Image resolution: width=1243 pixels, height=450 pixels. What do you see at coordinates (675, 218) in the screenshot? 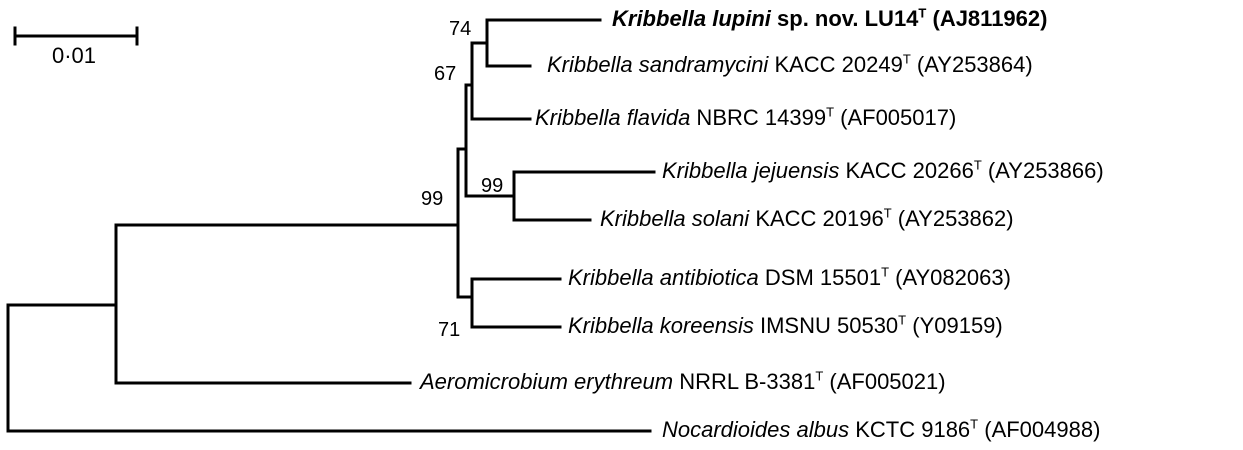
I see `taxon-name: Kribbella solani` at bounding box center [675, 218].